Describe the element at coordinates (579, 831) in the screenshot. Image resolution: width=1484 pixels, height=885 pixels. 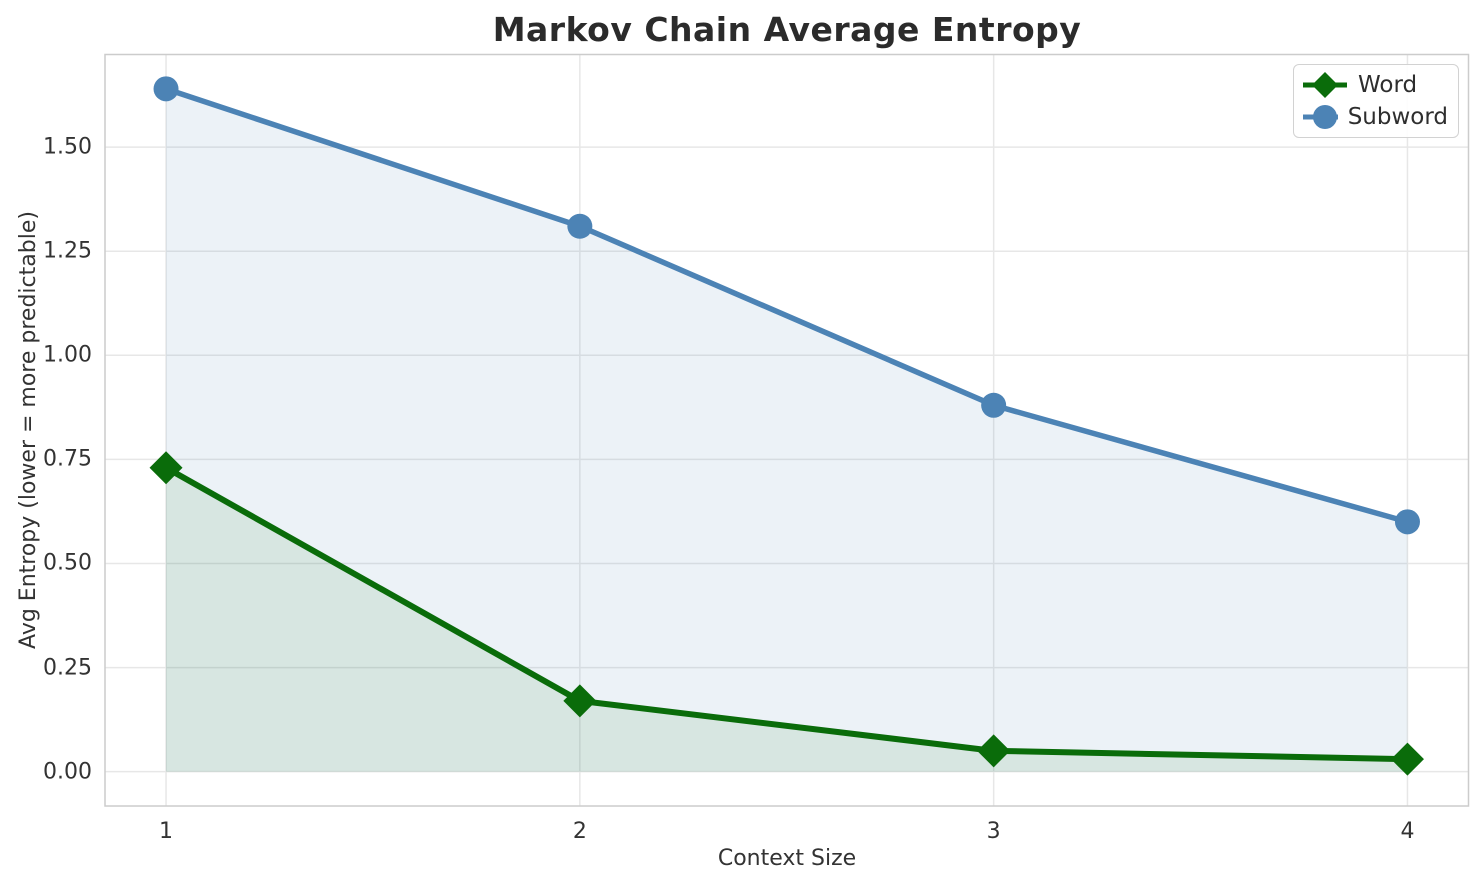
I see `x-tick-label: 2` at that location.